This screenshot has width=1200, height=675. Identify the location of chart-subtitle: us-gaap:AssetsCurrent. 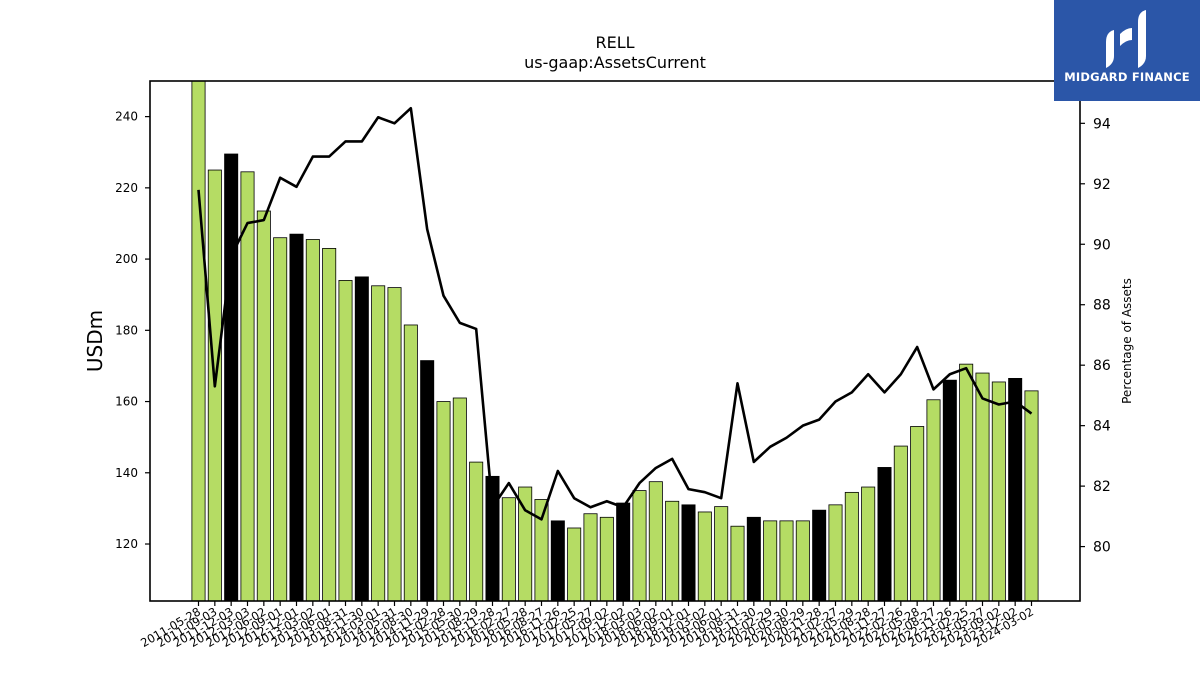
(615, 62).